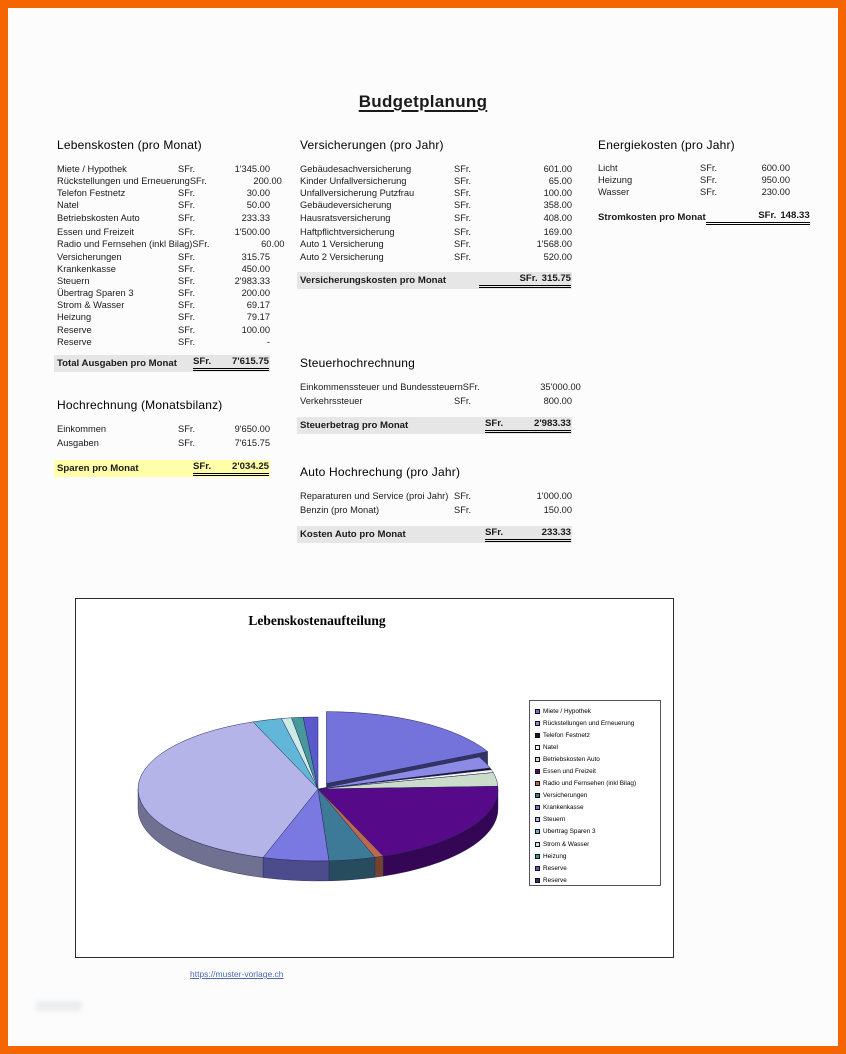 This screenshot has width=846, height=1054. I want to click on section-heading: Hochrechnung (Monatsbilanz), so click(140, 405).